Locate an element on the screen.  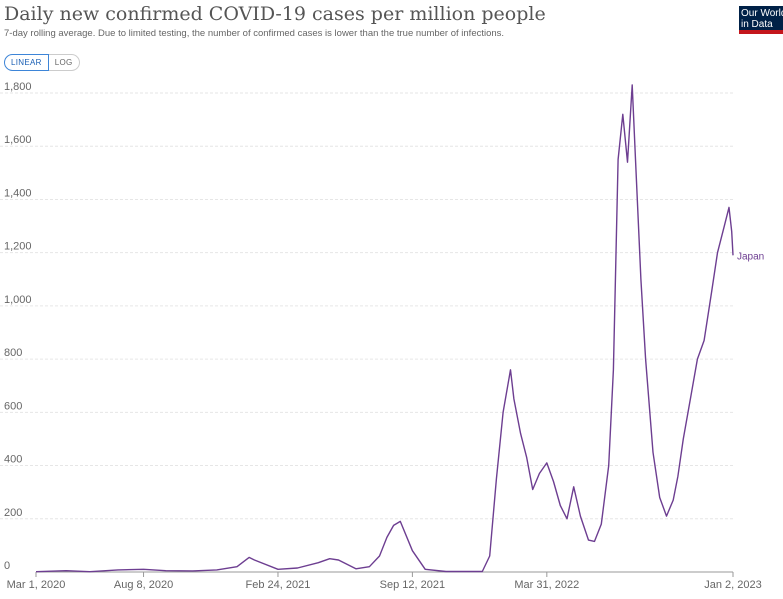
y-tick-label: 600 is located at coordinates (13, 406).